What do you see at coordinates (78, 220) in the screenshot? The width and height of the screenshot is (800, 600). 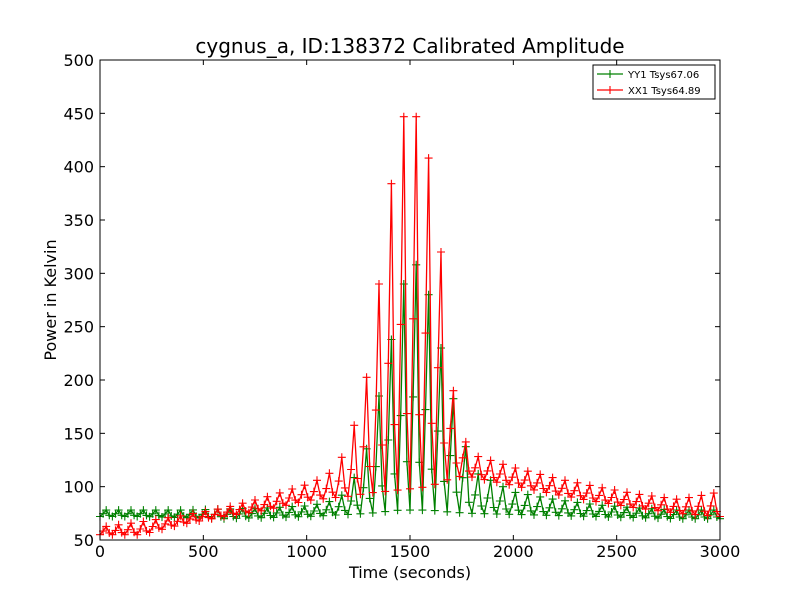 I see `y-tick-label: 350` at bounding box center [78, 220].